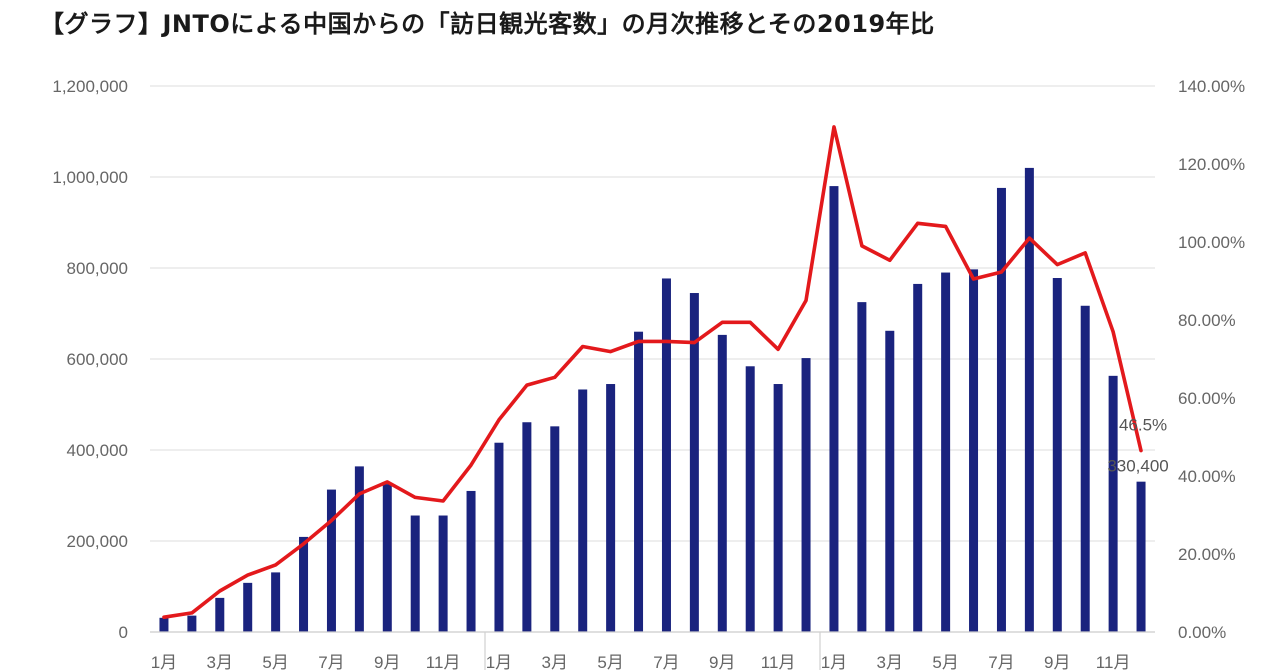 The height and width of the screenshot is (670, 1280). What do you see at coordinates (1207, 476) in the screenshot?
I see `y2-tick-label: 40.00%` at bounding box center [1207, 476].